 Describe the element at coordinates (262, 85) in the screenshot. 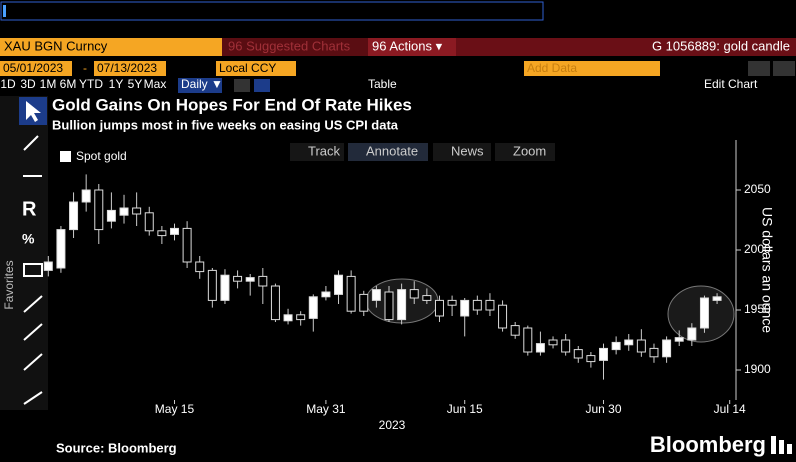

I see `compare-icon` at that location.